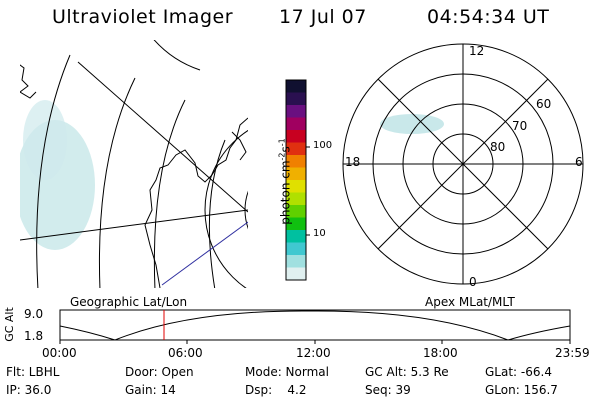  What do you see at coordinates (159, 372) in the screenshot?
I see `info-door: Door: Open` at bounding box center [159, 372].